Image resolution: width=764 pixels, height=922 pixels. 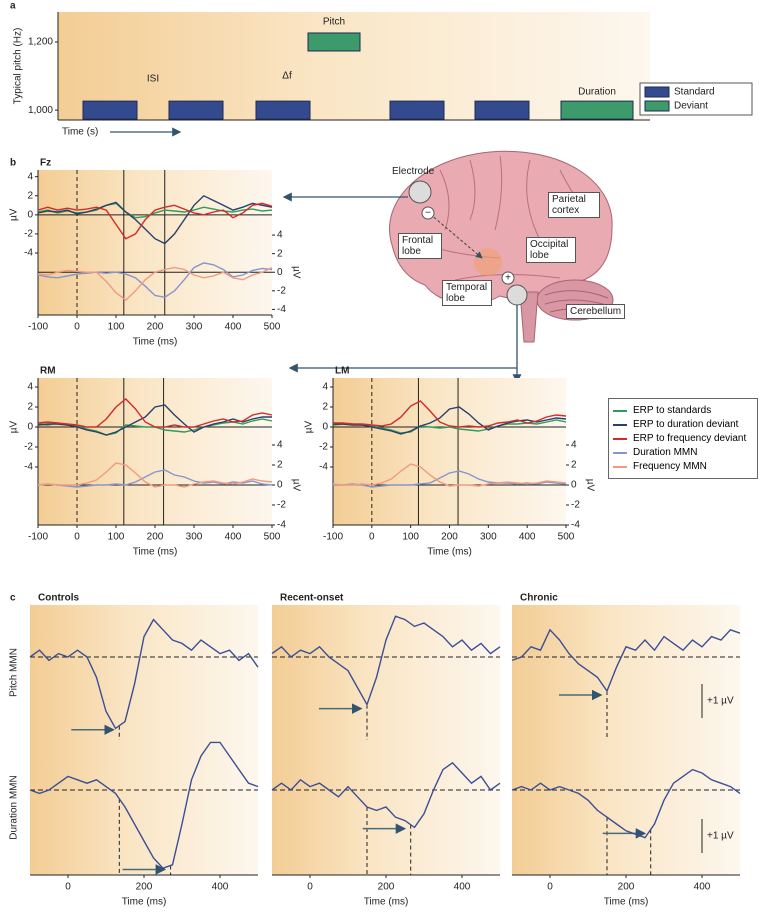 I want to click on legend-entry: ERP to duration deviant, so click(x=683, y=424).